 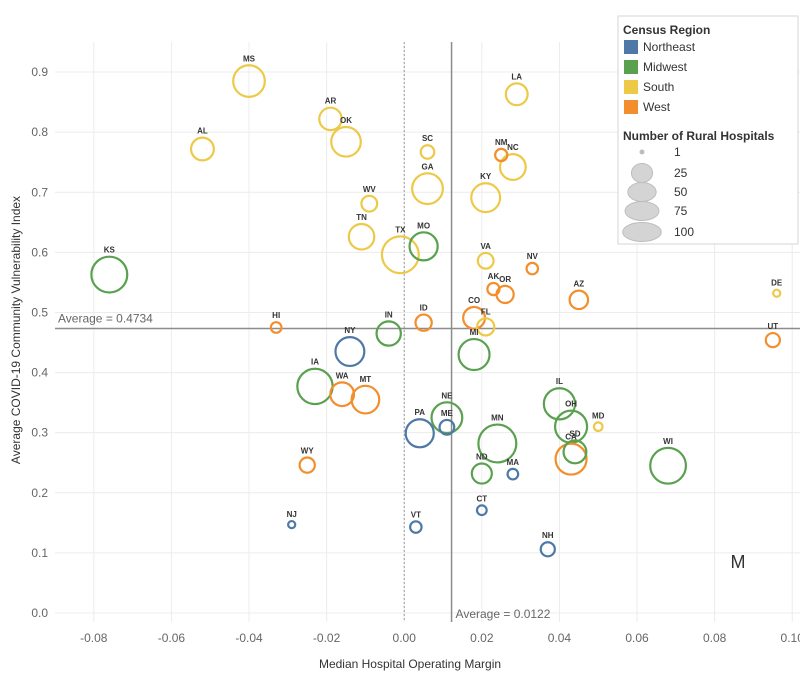 I want to click on point-label-ky: KY, so click(x=486, y=176).